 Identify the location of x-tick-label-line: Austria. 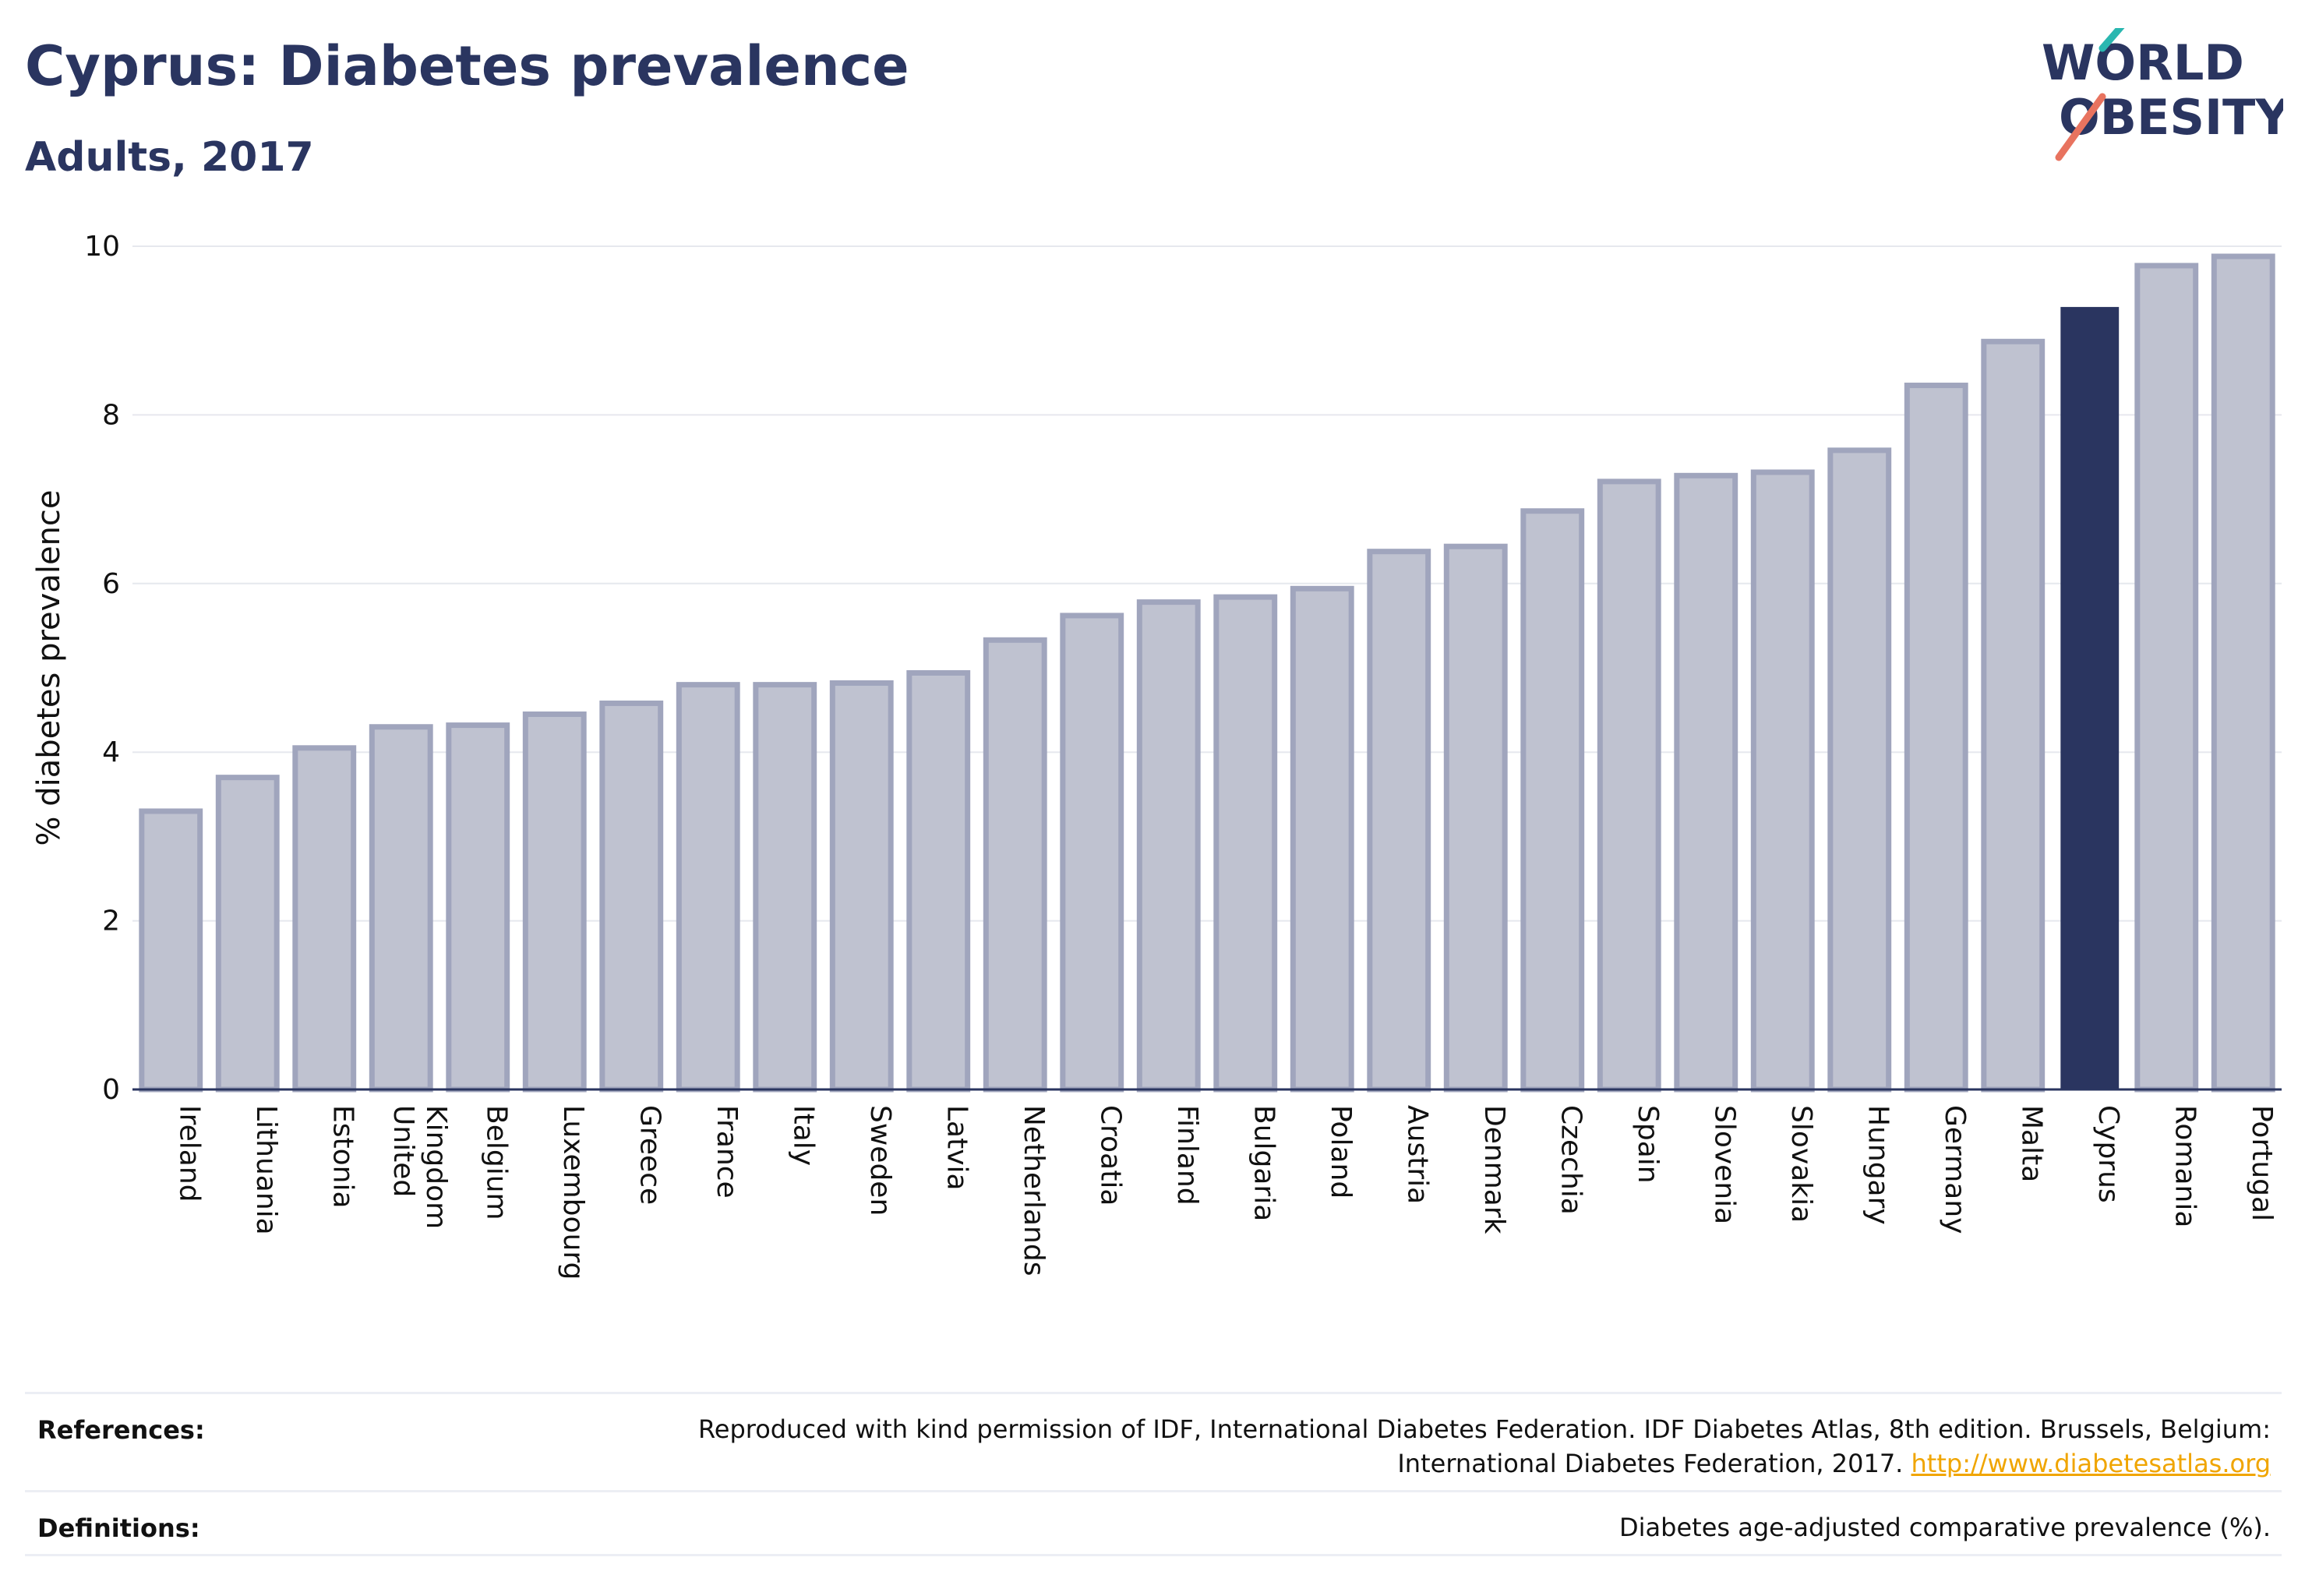
(1417, 1154).